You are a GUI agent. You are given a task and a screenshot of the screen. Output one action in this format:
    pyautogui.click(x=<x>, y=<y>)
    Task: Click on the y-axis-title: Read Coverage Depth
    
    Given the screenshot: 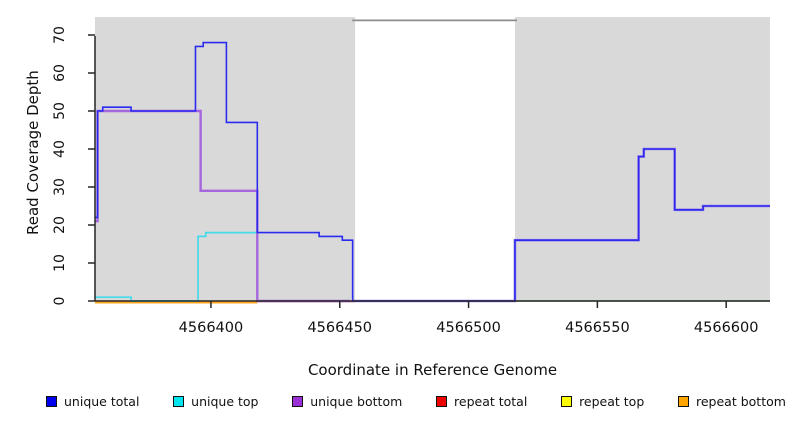 What is the action you would take?
    pyautogui.click(x=33, y=152)
    